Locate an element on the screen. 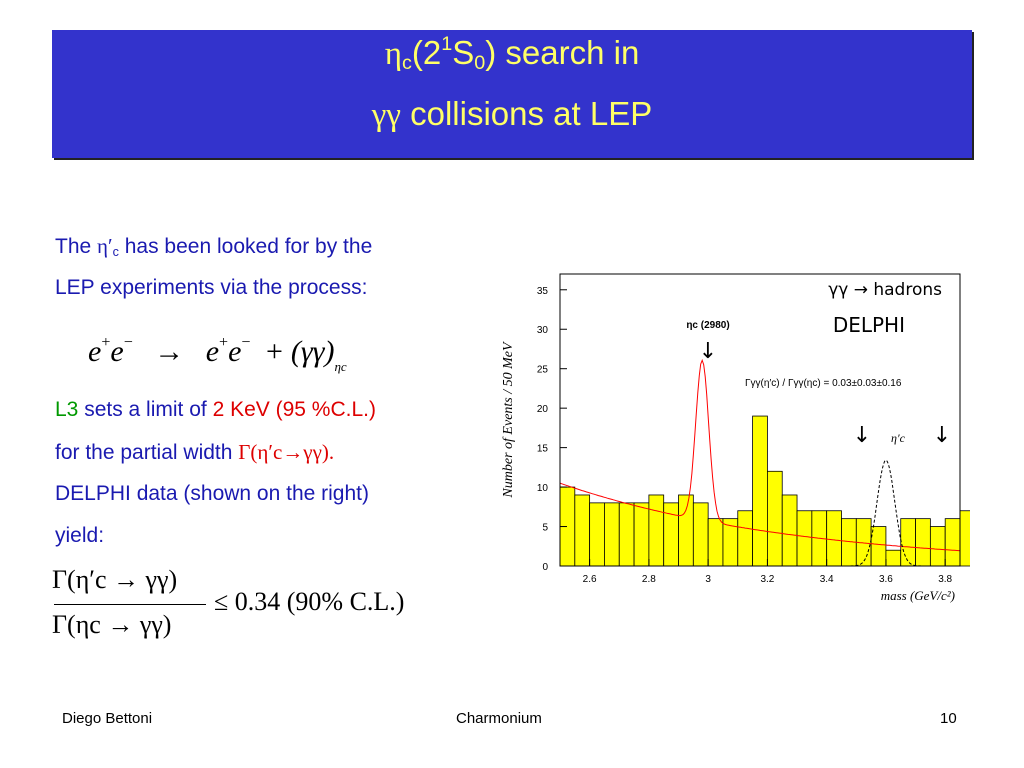 Image resolution: width=1024 pixels, height=768 pixels. etac-arrow: ↓ is located at coordinates (708, 351).